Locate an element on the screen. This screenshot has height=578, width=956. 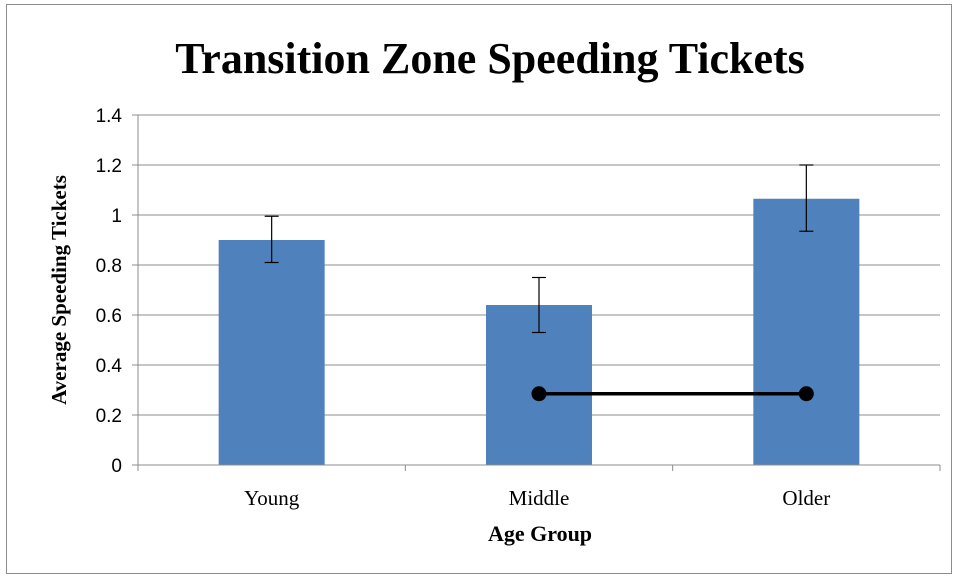
chart-title: Transition Zone Speeding Tickets is located at coordinates (490, 58).